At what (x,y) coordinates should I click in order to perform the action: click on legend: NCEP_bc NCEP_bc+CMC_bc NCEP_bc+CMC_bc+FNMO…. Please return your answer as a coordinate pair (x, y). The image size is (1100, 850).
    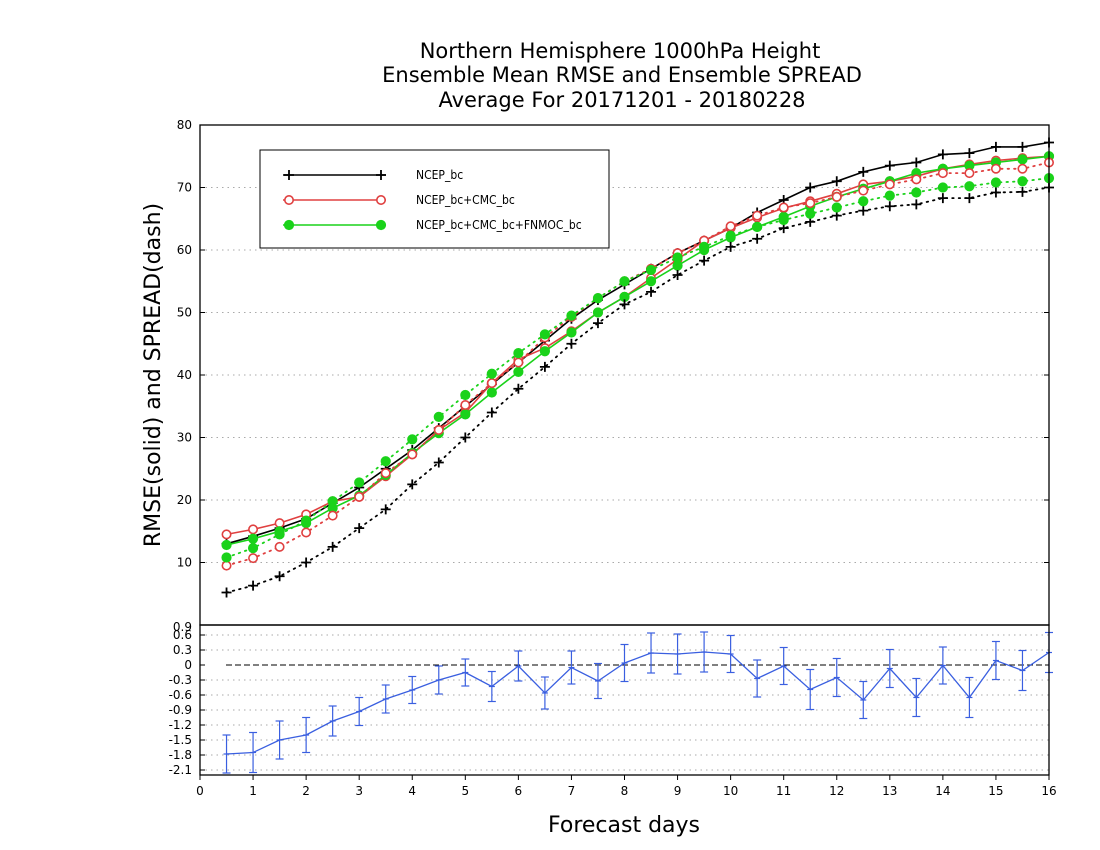
    Looking at the image, I should click on (434, 199).